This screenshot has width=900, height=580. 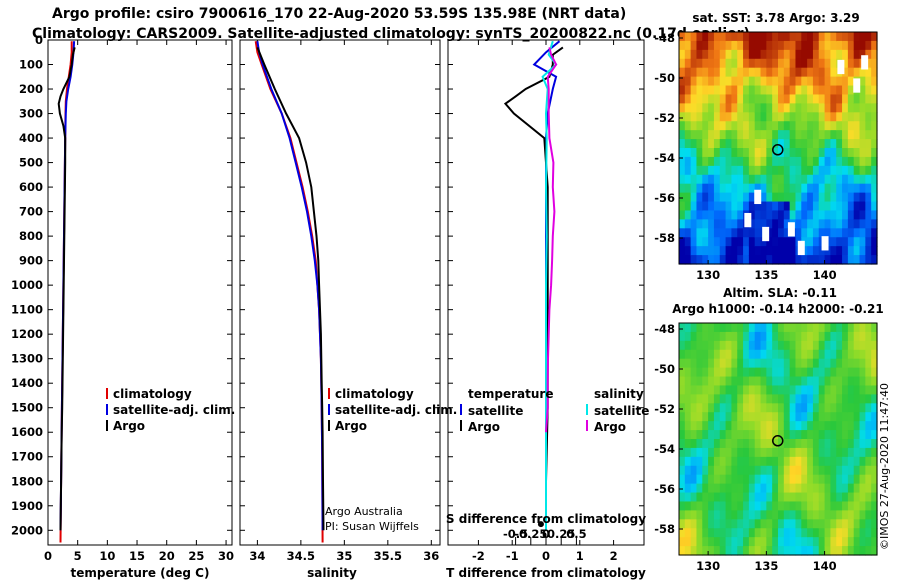 What do you see at coordinates (27, 481) in the screenshot?
I see `depth-tick-label: 1800` at bounding box center [27, 481].